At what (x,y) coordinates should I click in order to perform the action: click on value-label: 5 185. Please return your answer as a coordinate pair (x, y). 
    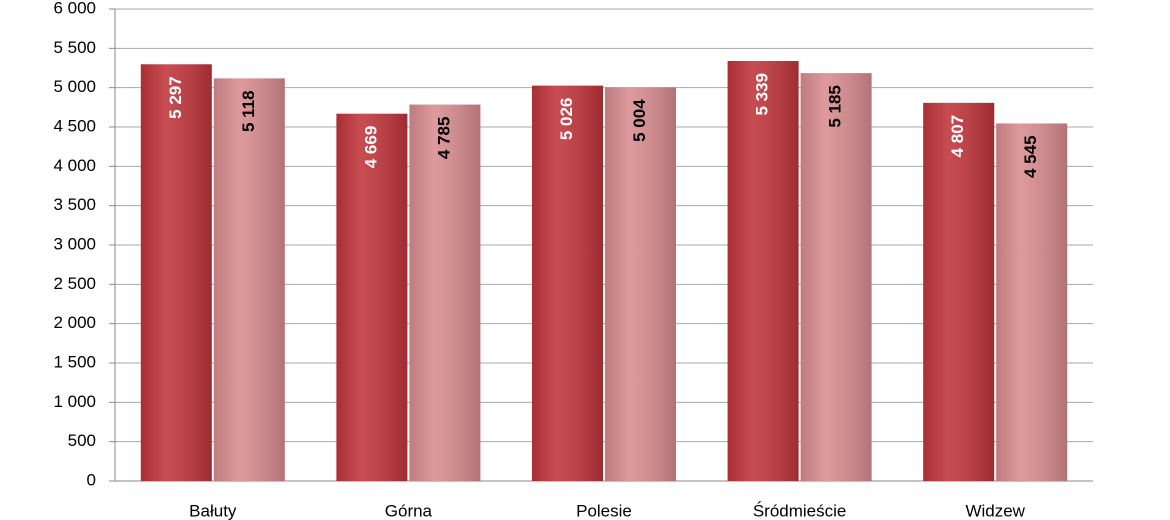
    Looking at the image, I should click on (835, 106).